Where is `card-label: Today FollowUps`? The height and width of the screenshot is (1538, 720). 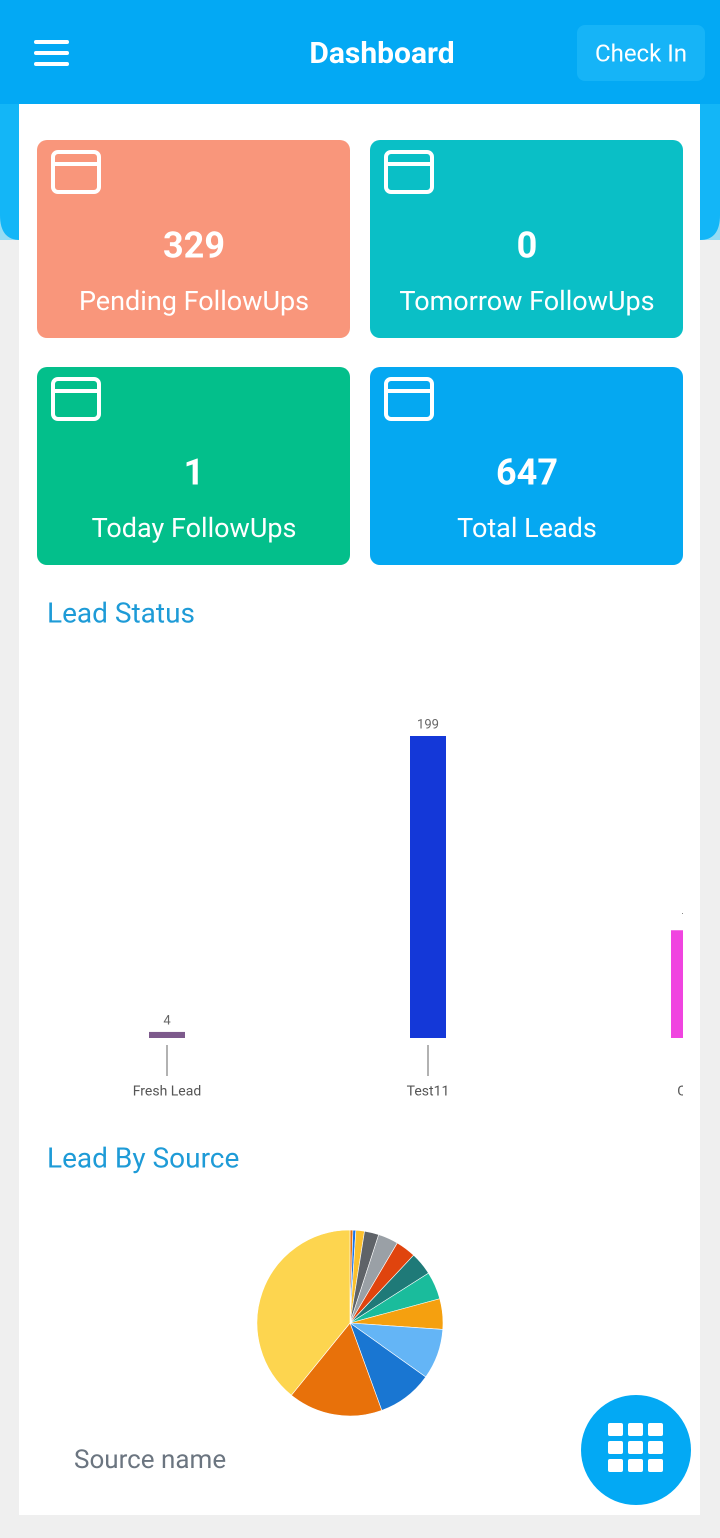 card-label: Today FollowUps is located at coordinates (194, 528).